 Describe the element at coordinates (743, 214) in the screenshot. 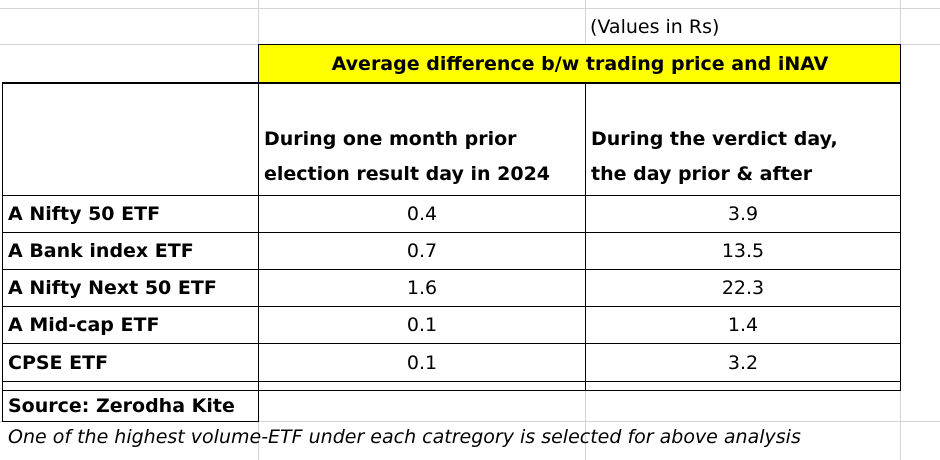

I see `row-value-2: 3.9` at that location.